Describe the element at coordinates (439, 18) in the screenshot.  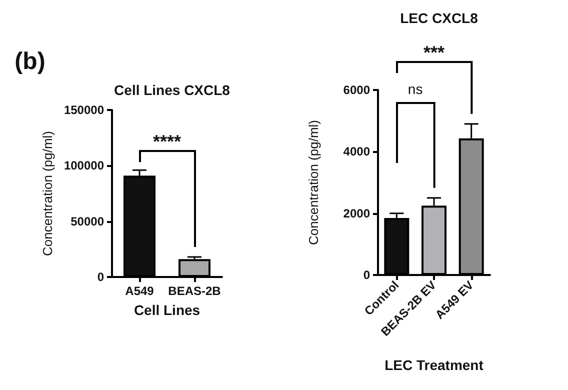
I see `chart-title: LEC CXCL8` at that location.